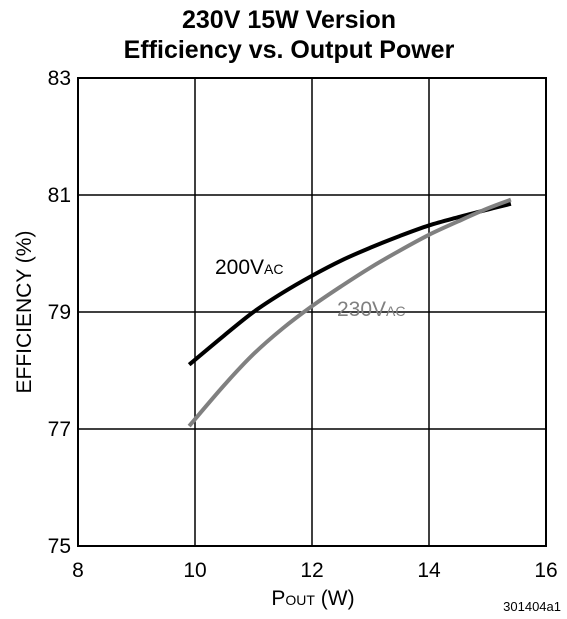 The height and width of the screenshot is (619, 567). What do you see at coordinates (545, 570) in the screenshot?
I see `x-tick-label: 16` at bounding box center [545, 570].